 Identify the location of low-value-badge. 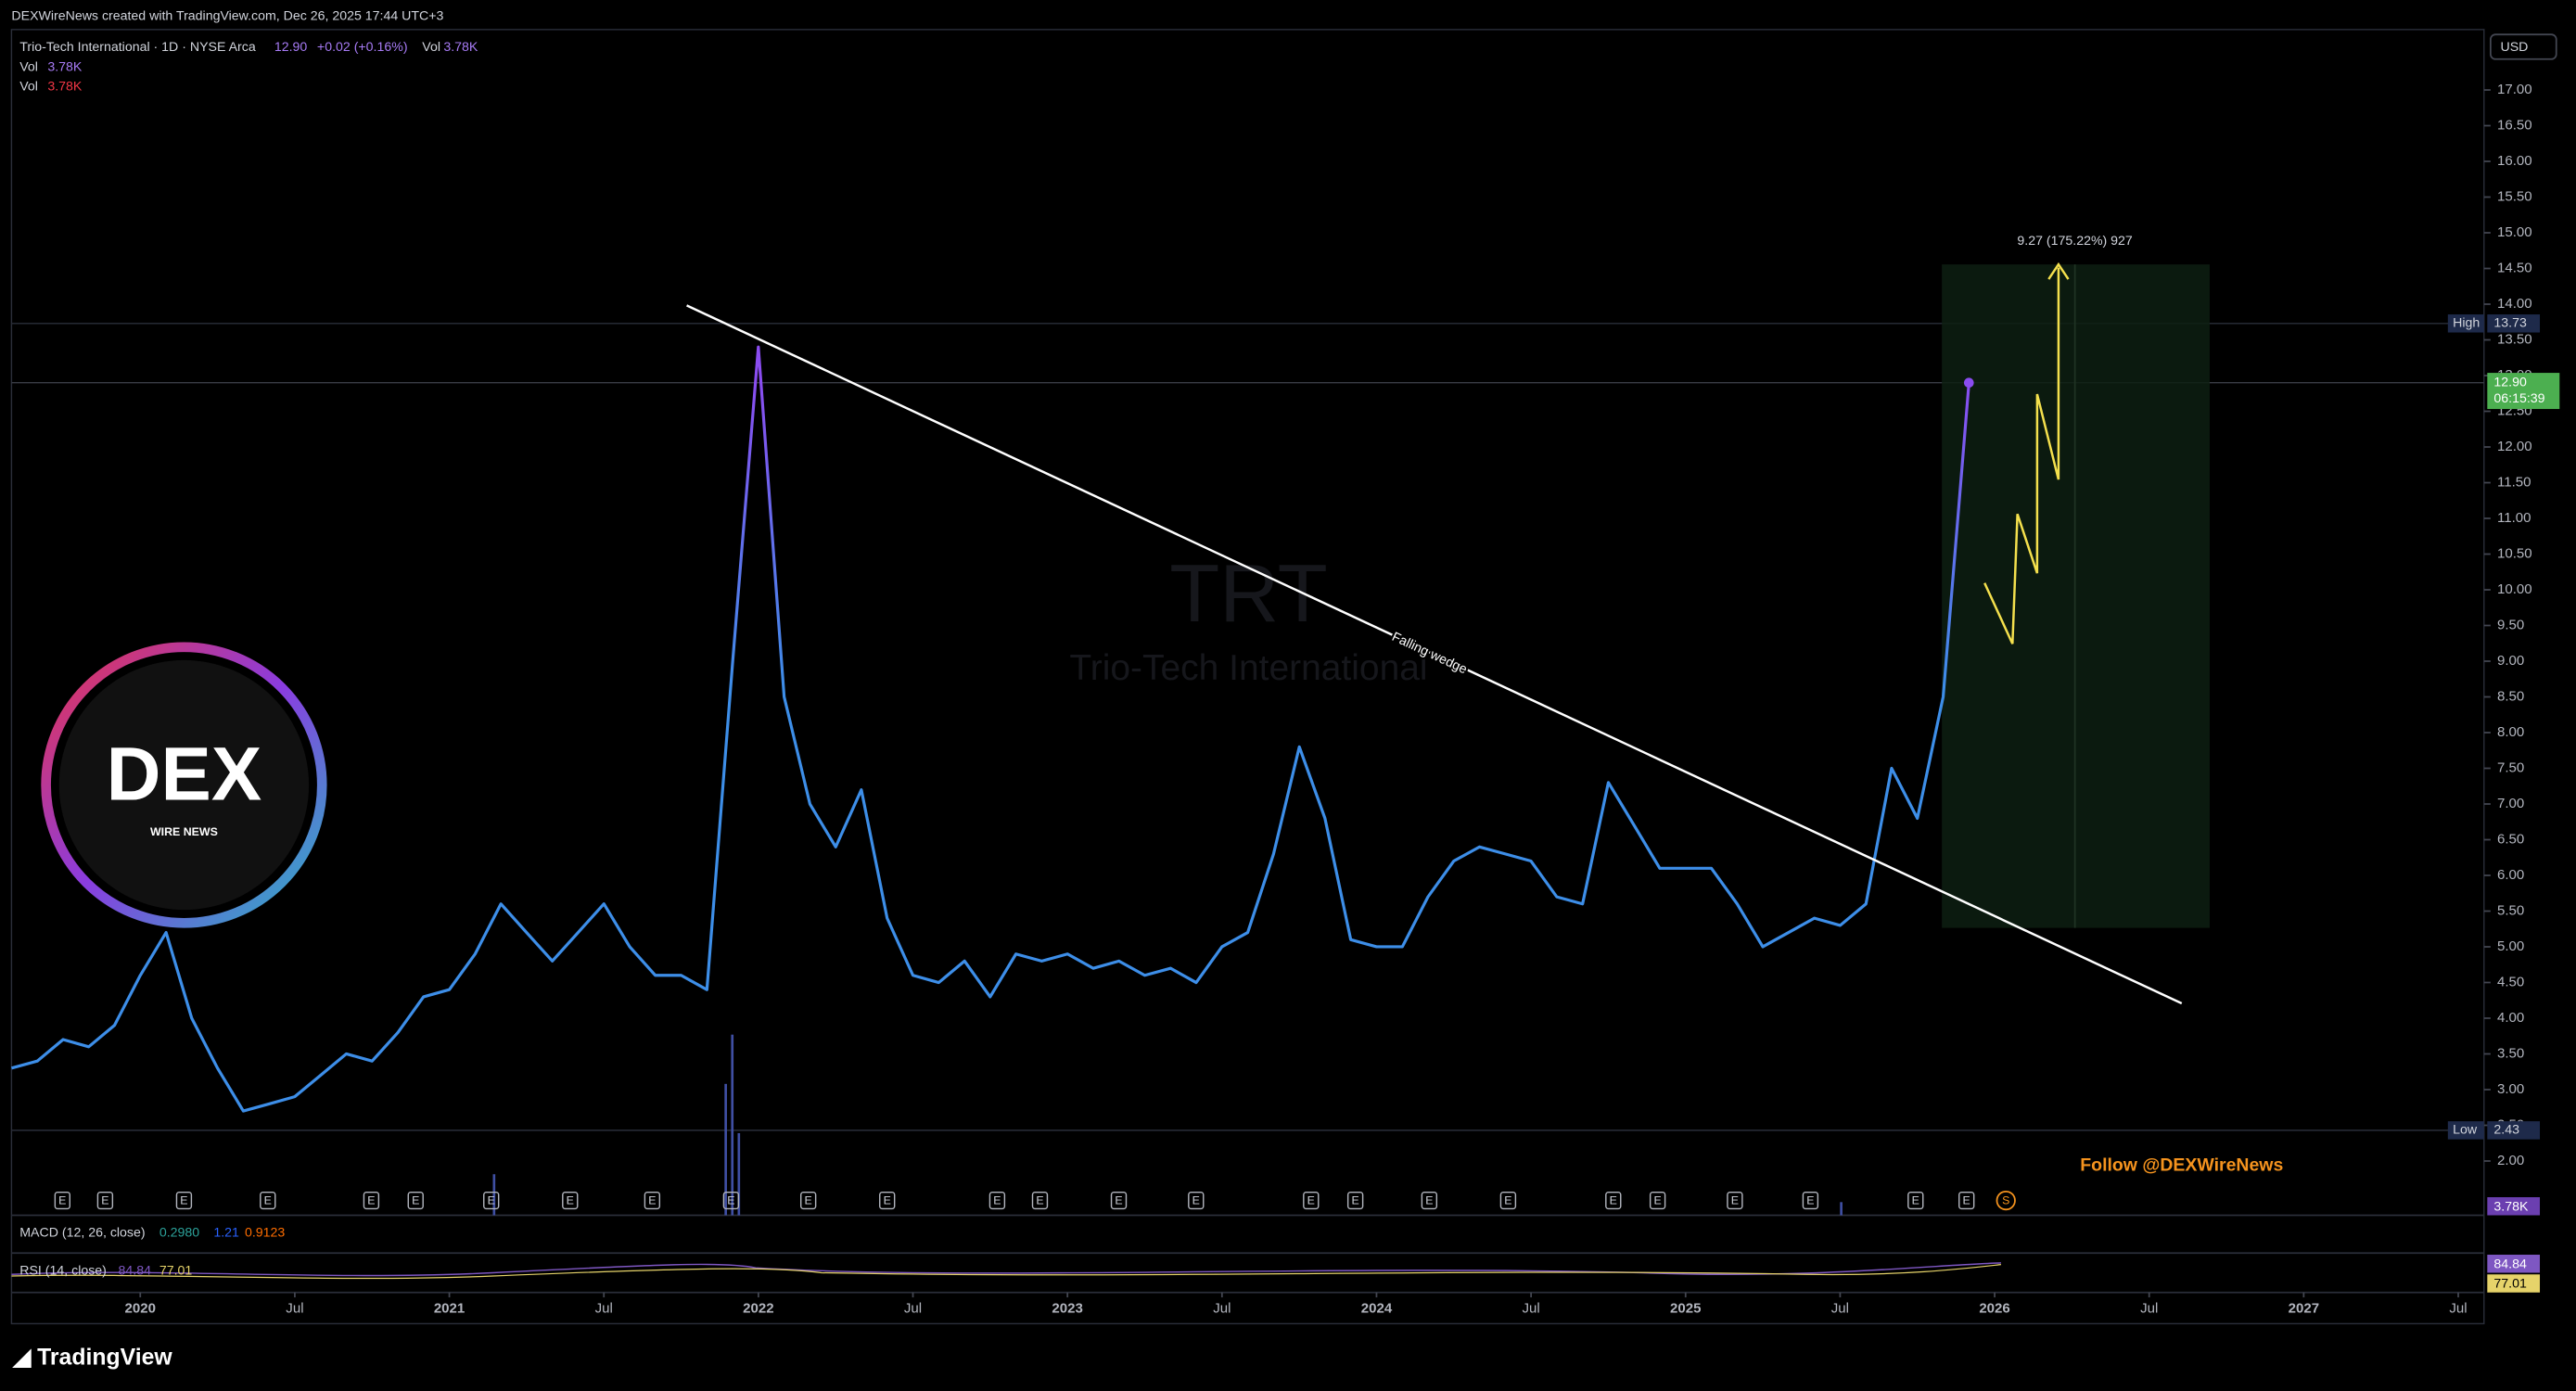
(2514, 1130).